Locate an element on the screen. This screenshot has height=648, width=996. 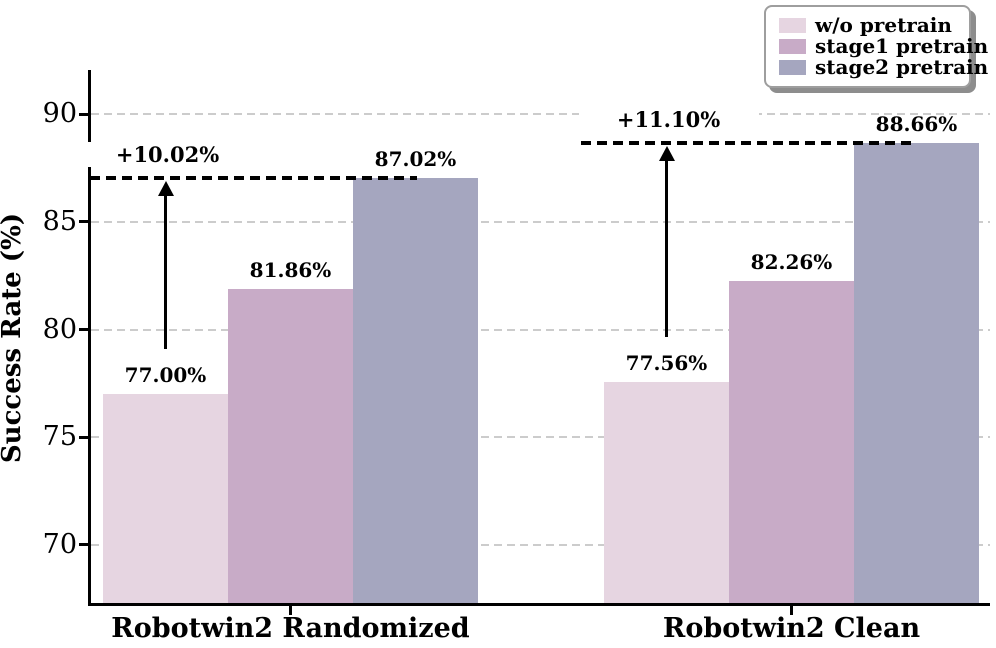
y-tick-label: 90 is located at coordinates (59, 114).